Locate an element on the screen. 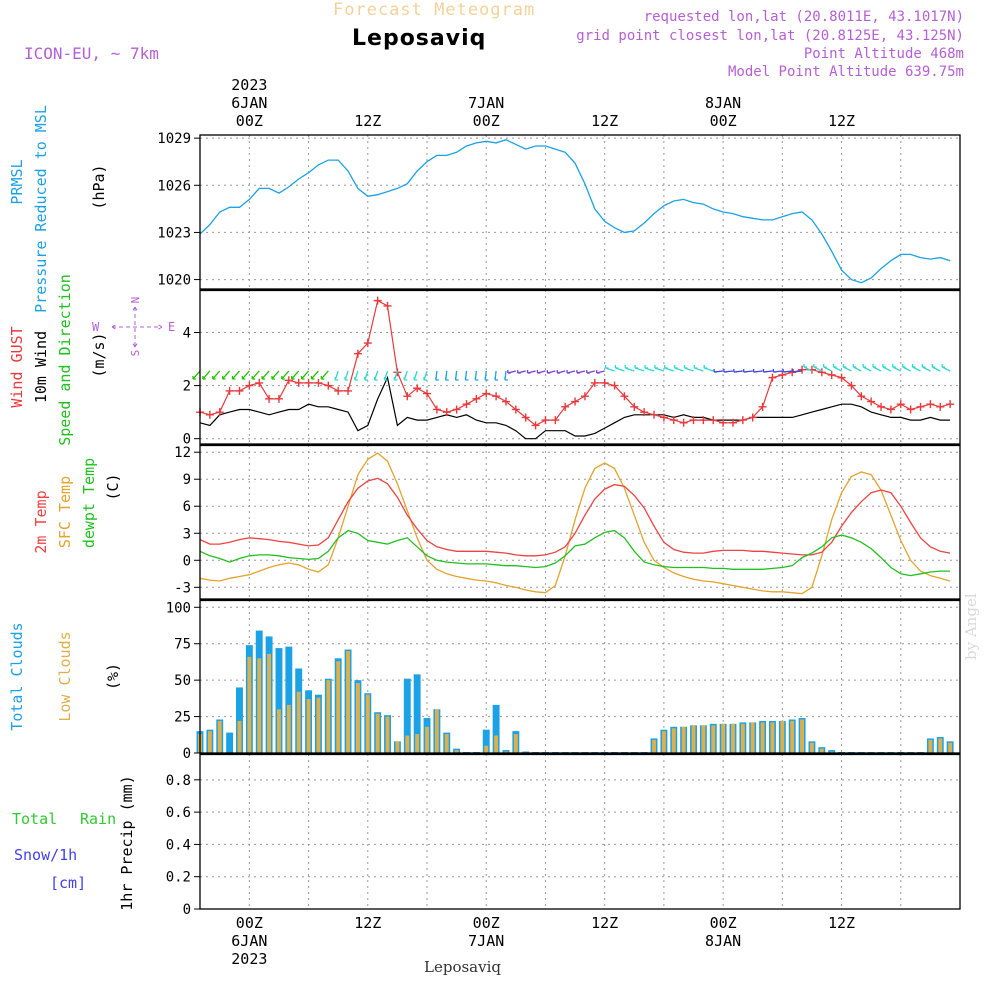 This screenshot has width=1000, height=1000. clouds-tick-label: 50 is located at coordinates (182, 681).